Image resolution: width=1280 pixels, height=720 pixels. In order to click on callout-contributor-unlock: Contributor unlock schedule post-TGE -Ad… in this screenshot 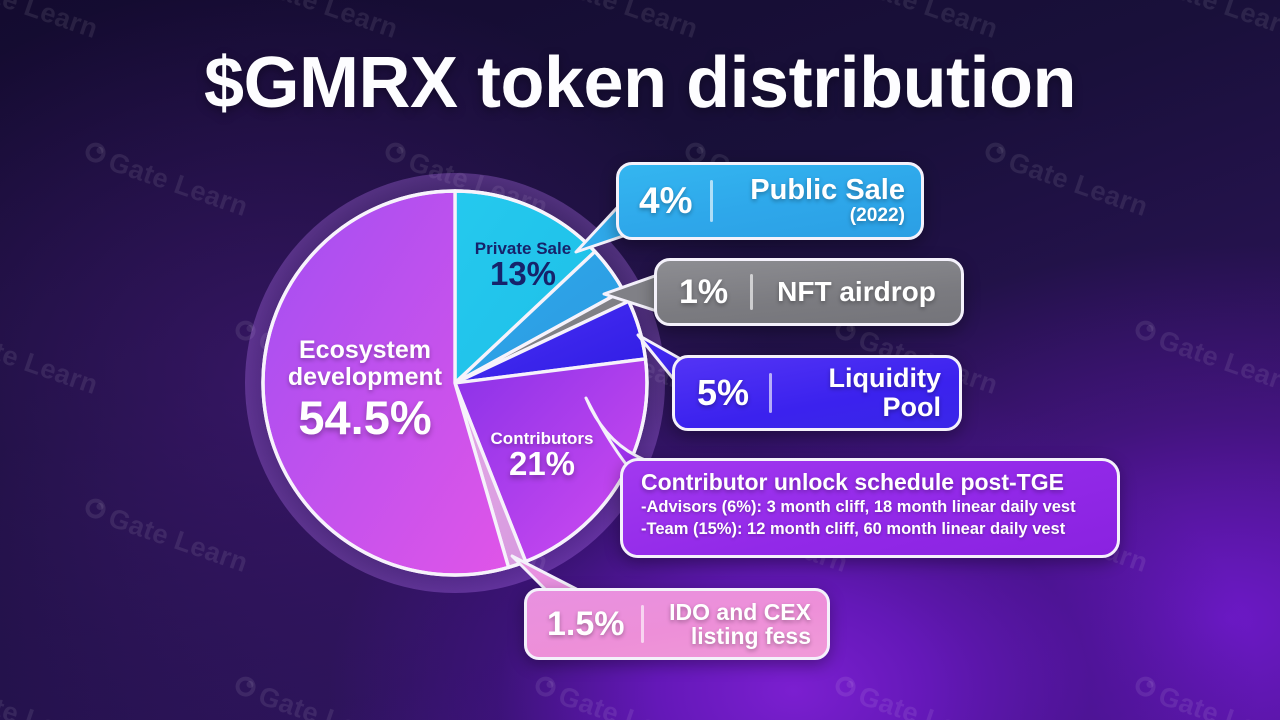, I will do `click(870, 508)`.